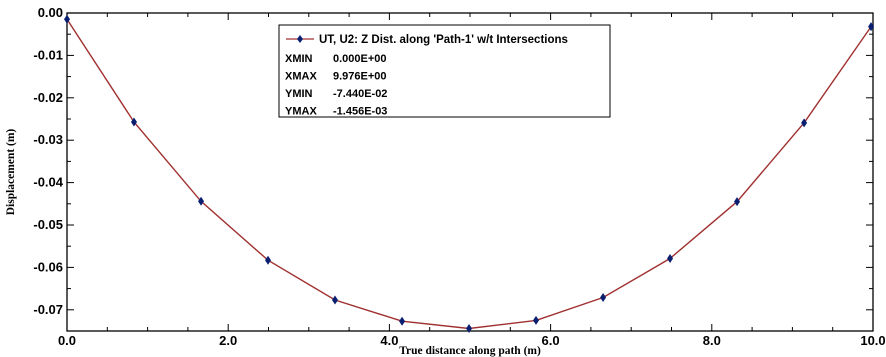 Image resolution: width=886 pixels, height=357 pixels. What do you see at coordinates (360, 112) in the screenshot?
I see `legend-stat-value: -1.456E-03` at bounding box center [360, 112].